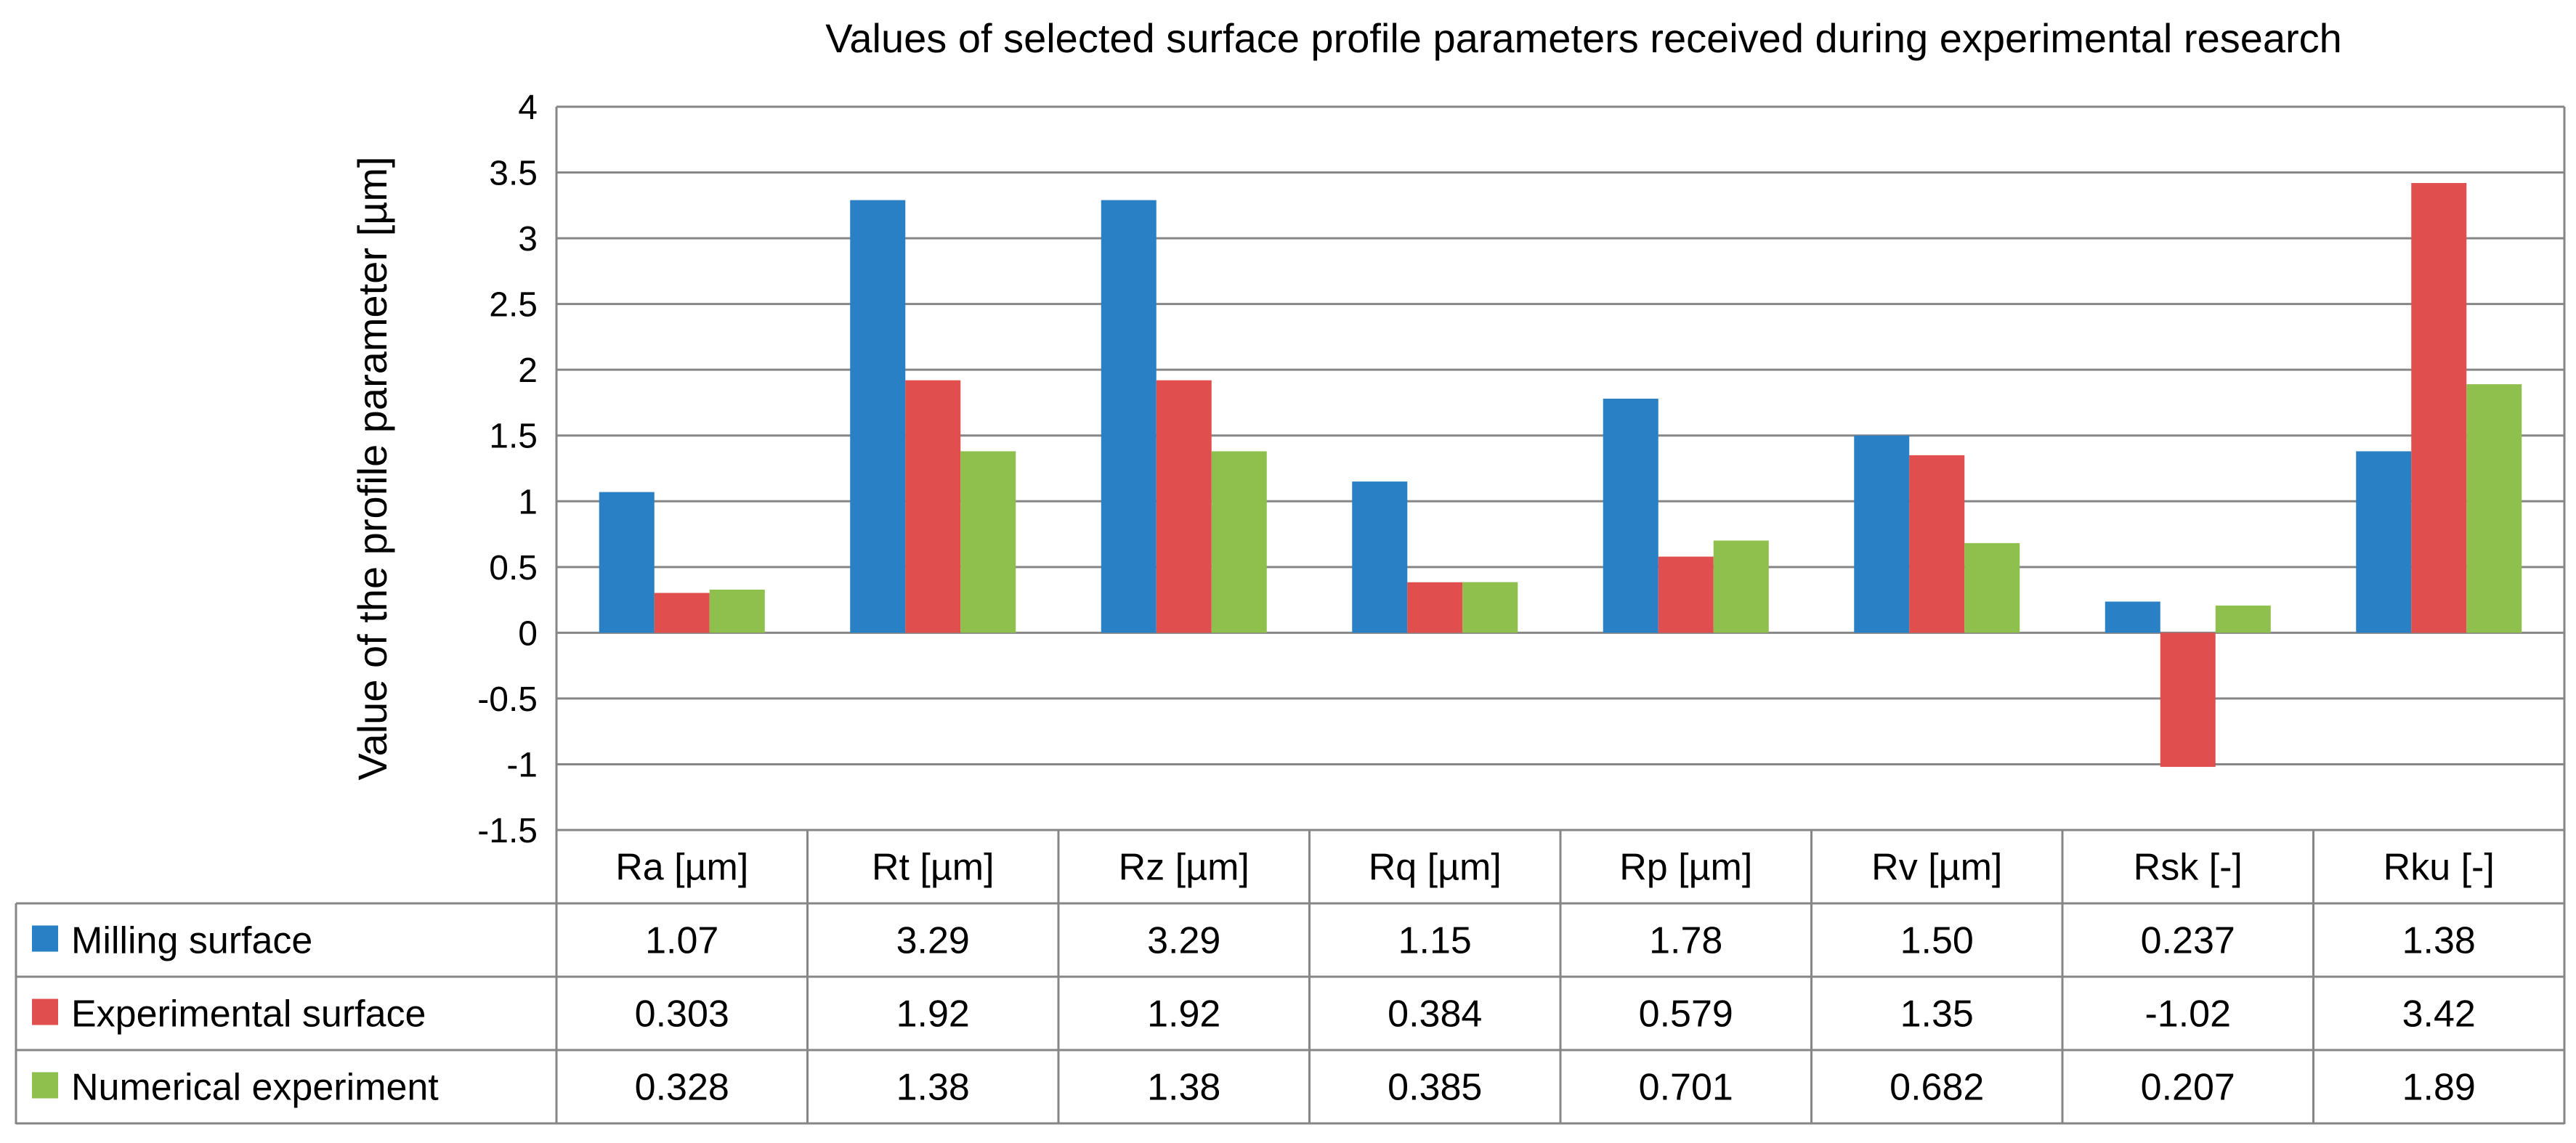  I want to click on table-cell-value: -1.02, so click(2187, 1014).